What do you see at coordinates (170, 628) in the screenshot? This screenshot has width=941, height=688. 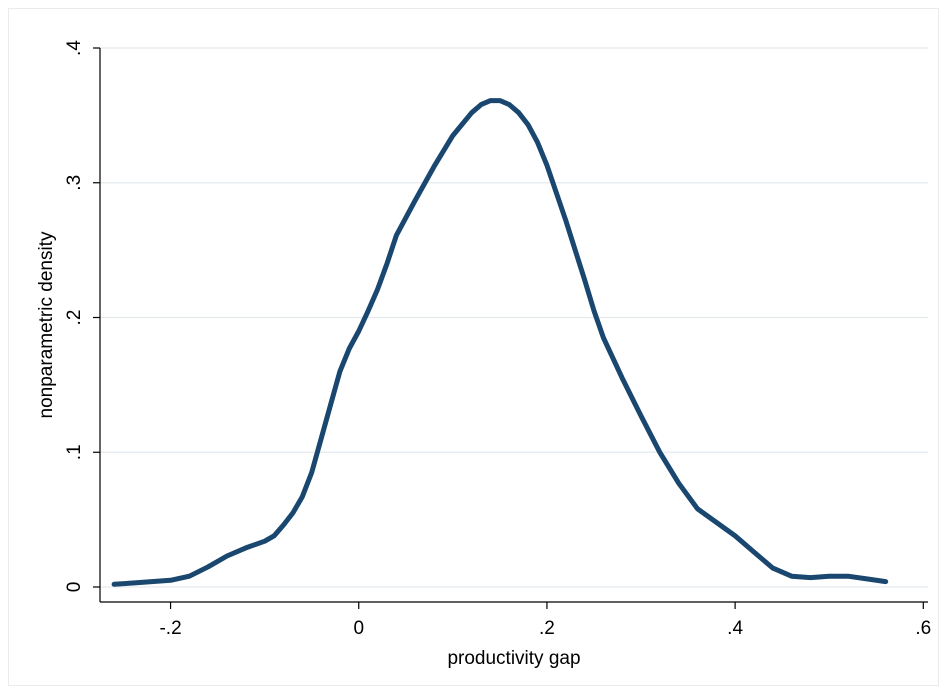 I see `x-tick-label: -.2` at bounding box center [170, 628].